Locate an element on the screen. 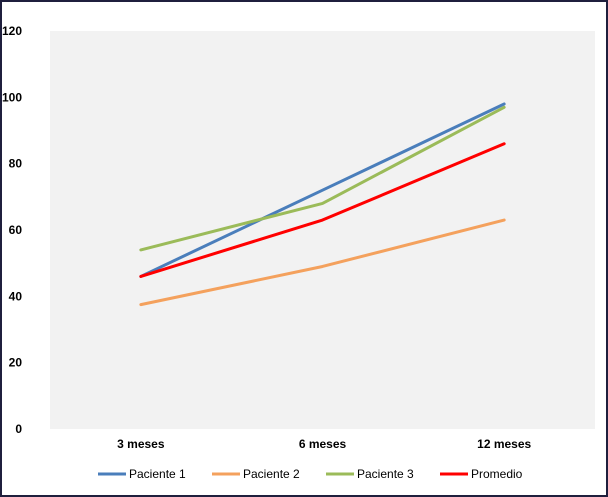 This screenshot has width=608, height=497. legend-label: Paciente 3 is located at coordinates (385, 474).